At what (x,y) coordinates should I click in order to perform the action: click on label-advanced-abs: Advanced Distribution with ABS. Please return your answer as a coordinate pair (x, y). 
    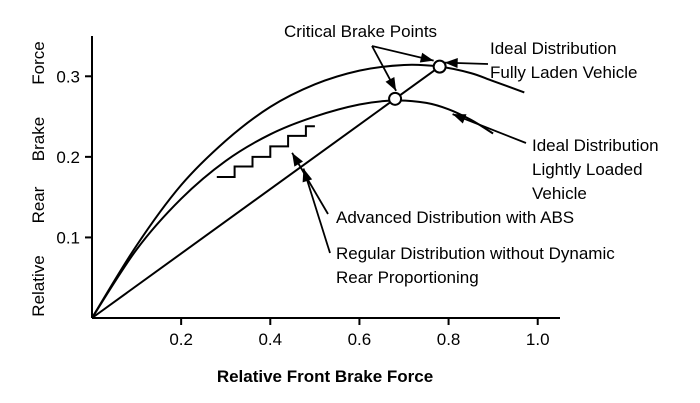
    Looking at the image, I should click on (455, 217).